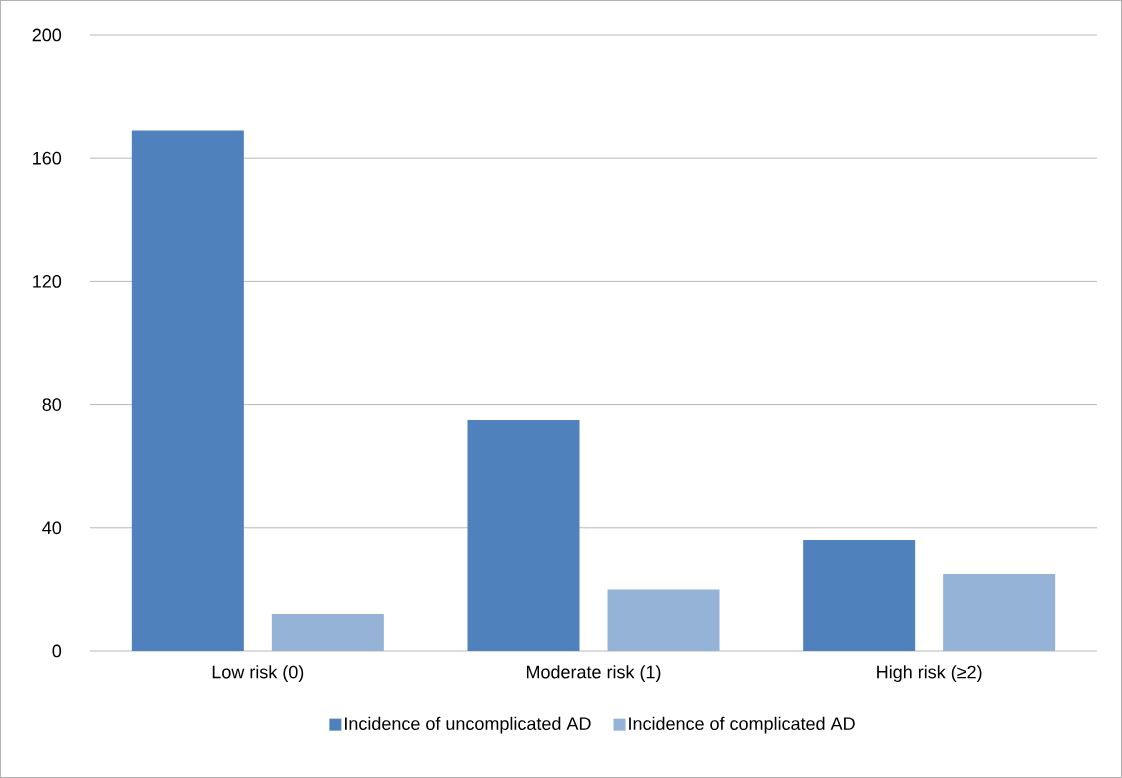 The height and width of the screenshot is (778, 1122). What do you see at coordinates (52, 404) in the screenshot?
I see `y-tick-label: 80` at bounding box center [52, 404].